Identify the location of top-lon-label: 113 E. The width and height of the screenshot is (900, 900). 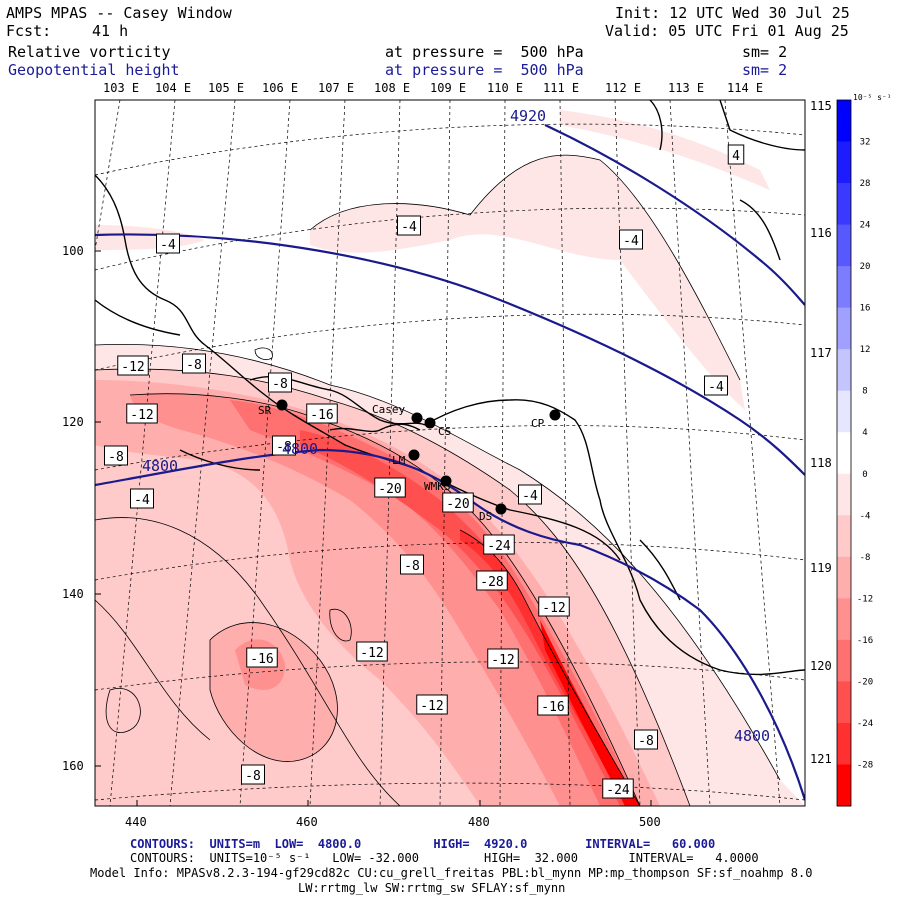
(686, 88).